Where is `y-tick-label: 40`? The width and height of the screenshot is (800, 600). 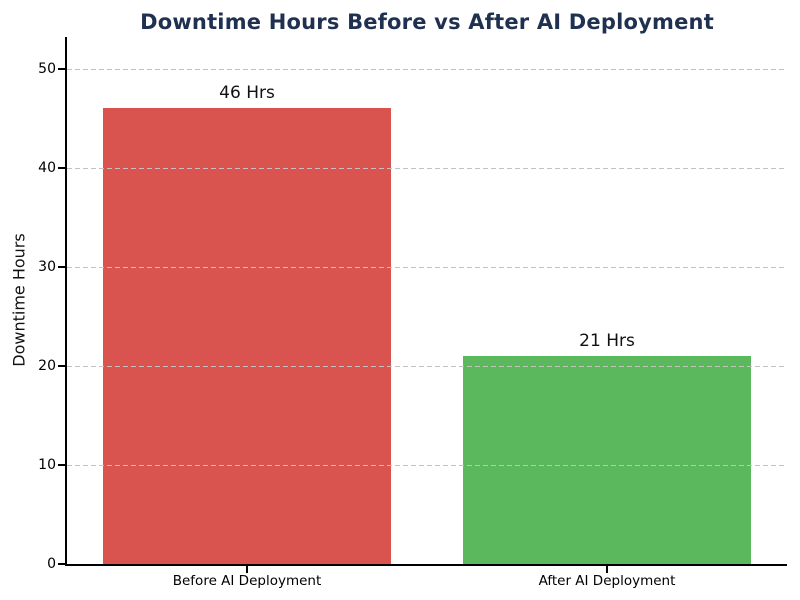 y-tick-label: 40 is located at coordinates (47, 167).